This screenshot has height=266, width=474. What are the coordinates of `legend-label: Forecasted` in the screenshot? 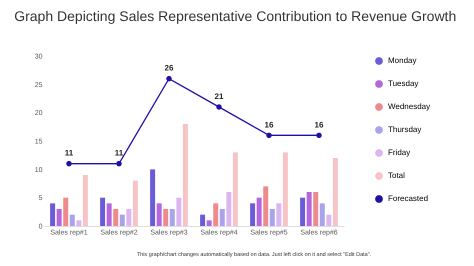 It's located at (408, 198).